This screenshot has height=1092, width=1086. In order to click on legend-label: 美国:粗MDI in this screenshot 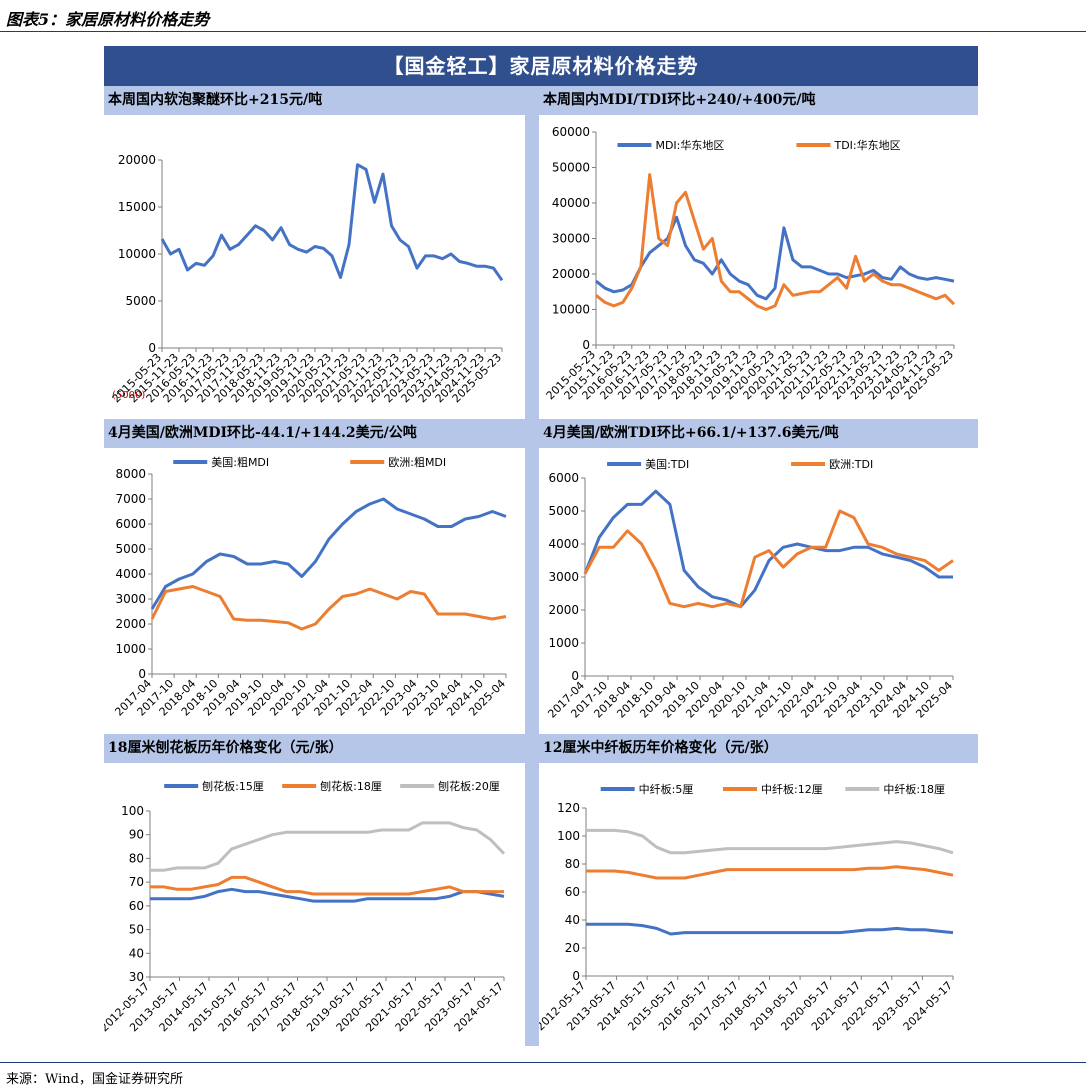, I will do `click(240, 462)`.